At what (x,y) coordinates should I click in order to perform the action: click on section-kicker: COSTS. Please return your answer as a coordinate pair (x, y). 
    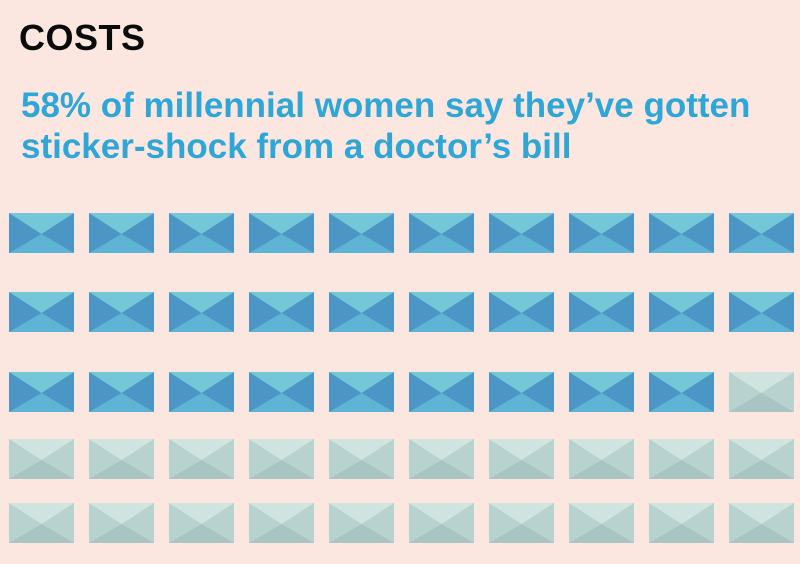
    Looking at the image, I should click on (82, 37).